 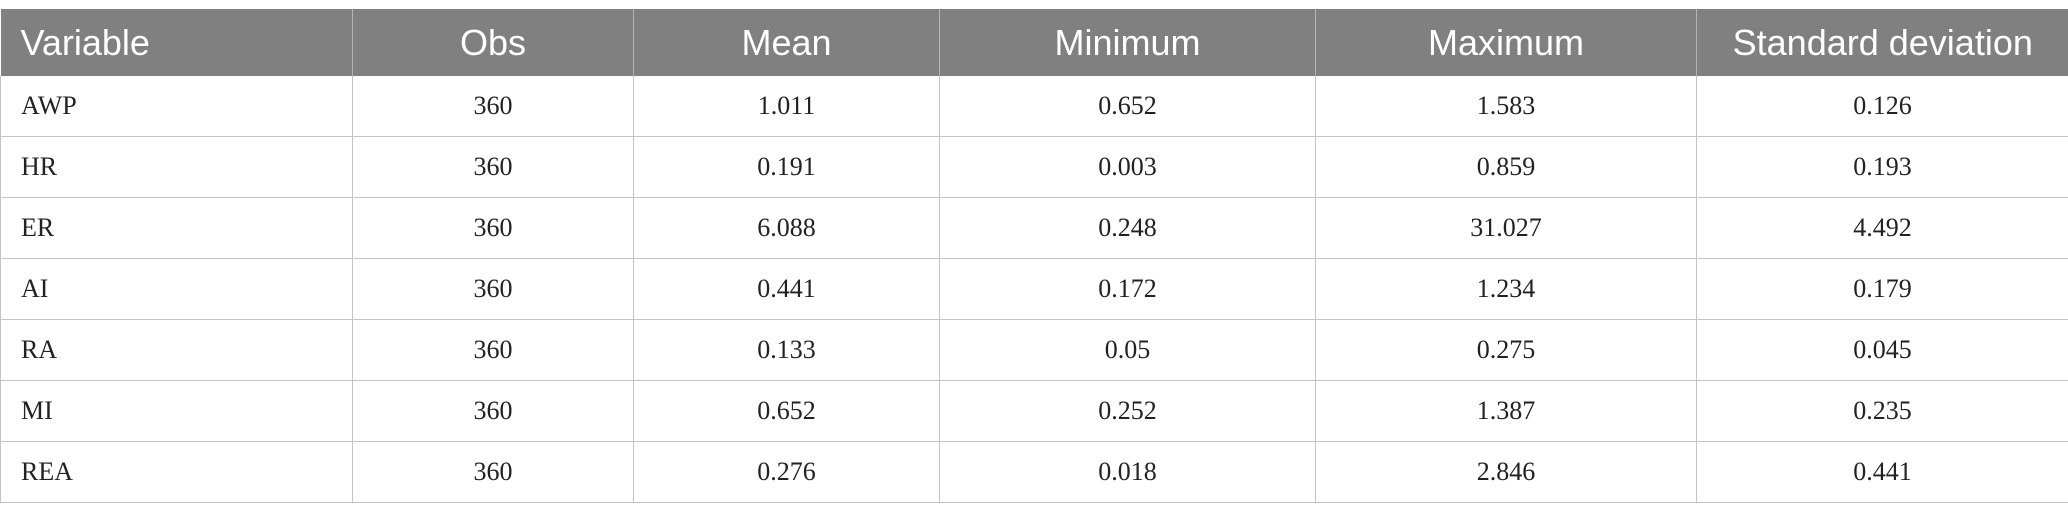 What do you see at coordinates (1127, 167) in the screenshot?
I see `minimum-cell: 0.003` at bounding box center [1127, 167].